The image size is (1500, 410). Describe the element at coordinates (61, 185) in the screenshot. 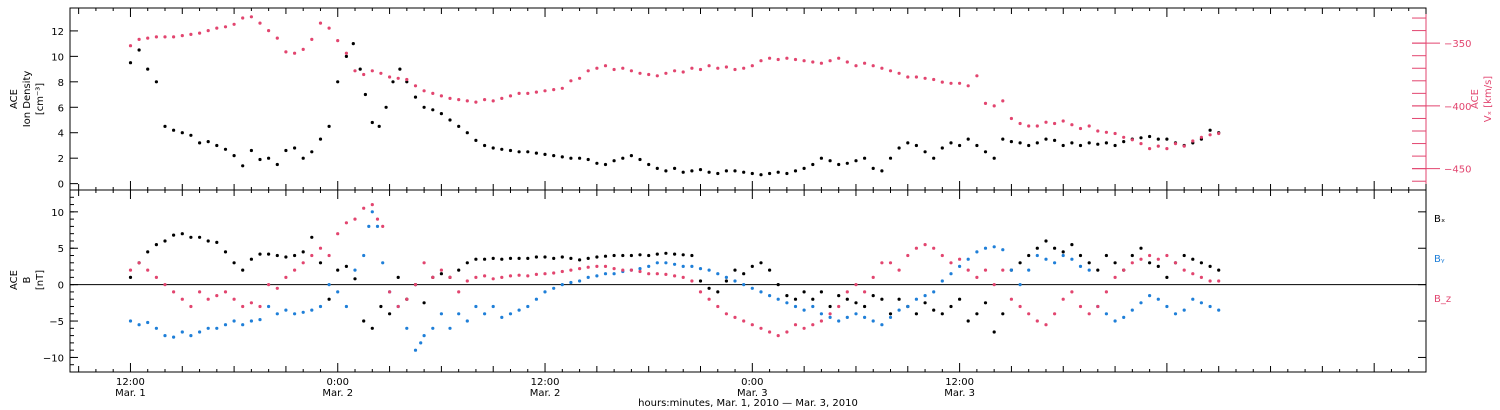

I see `top-left-tick-label: 0` at that location.